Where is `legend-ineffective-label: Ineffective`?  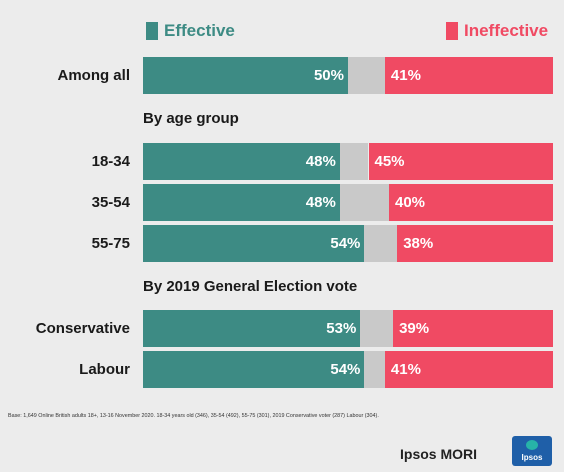
legend-ineffective-label: Ineffective is located at coordinates (506, 30).